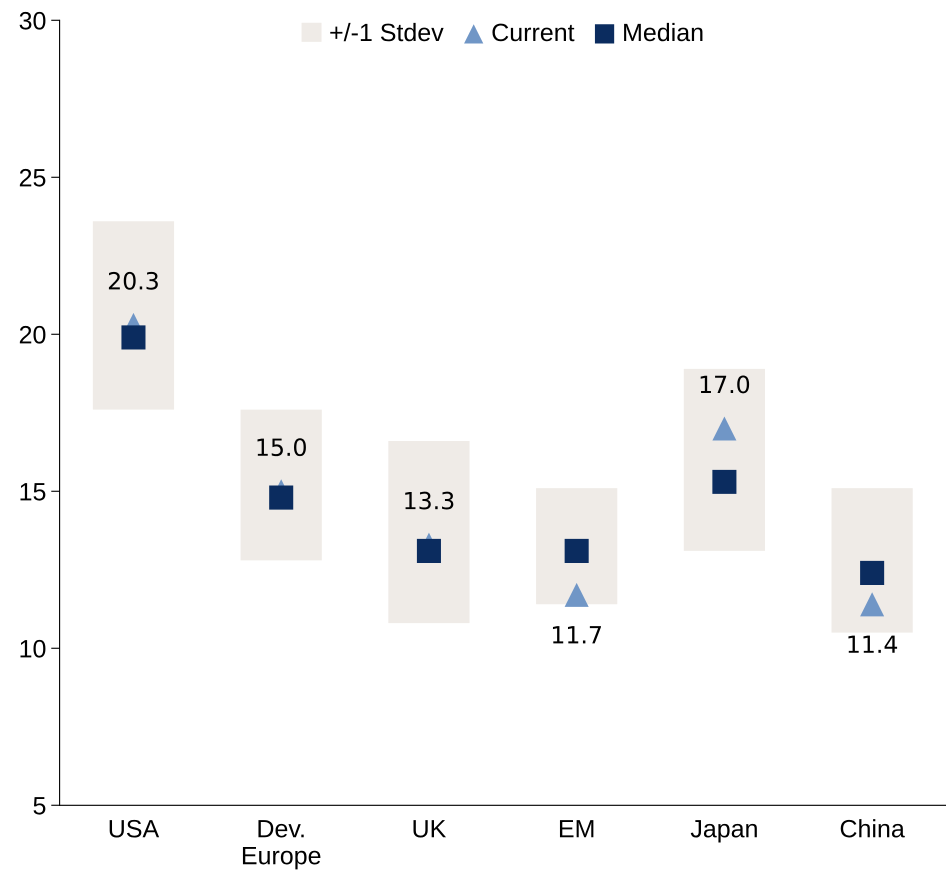 This screenshot has height=882, width=946. I want to click on data-label: 11.4, so click(873, 644).